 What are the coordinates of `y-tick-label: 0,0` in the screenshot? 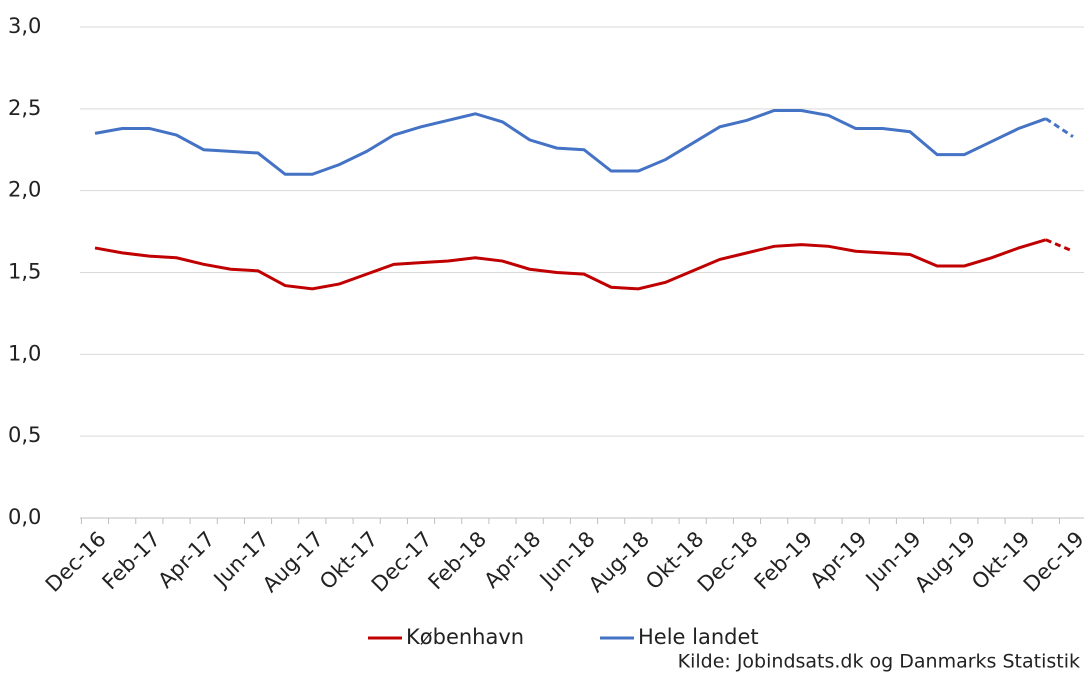 It's located at (24, 517).